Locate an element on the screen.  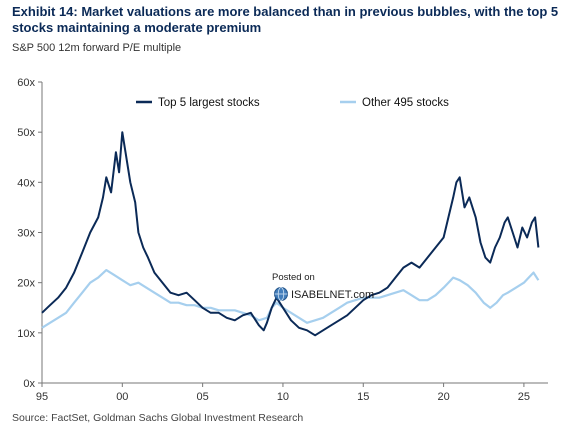
x-tick-label: 15 is located at coordinates (363, 397).